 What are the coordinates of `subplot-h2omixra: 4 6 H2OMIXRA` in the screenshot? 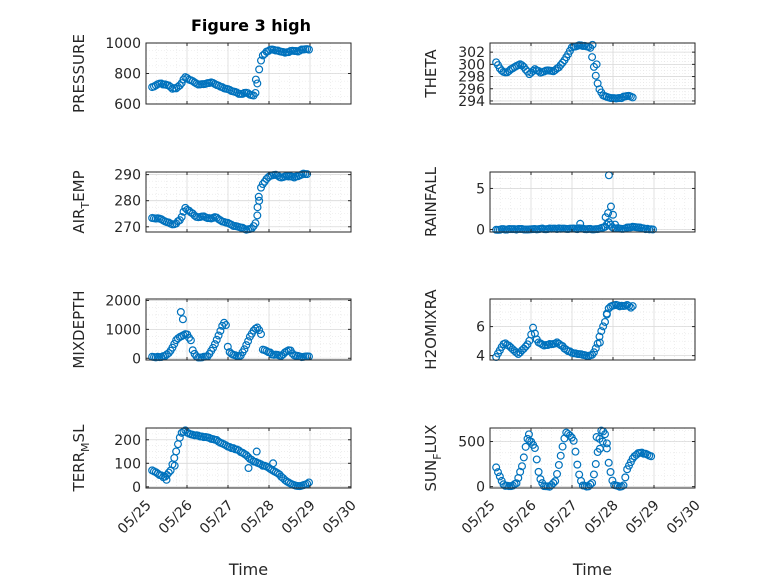 It's located at (559, 329).